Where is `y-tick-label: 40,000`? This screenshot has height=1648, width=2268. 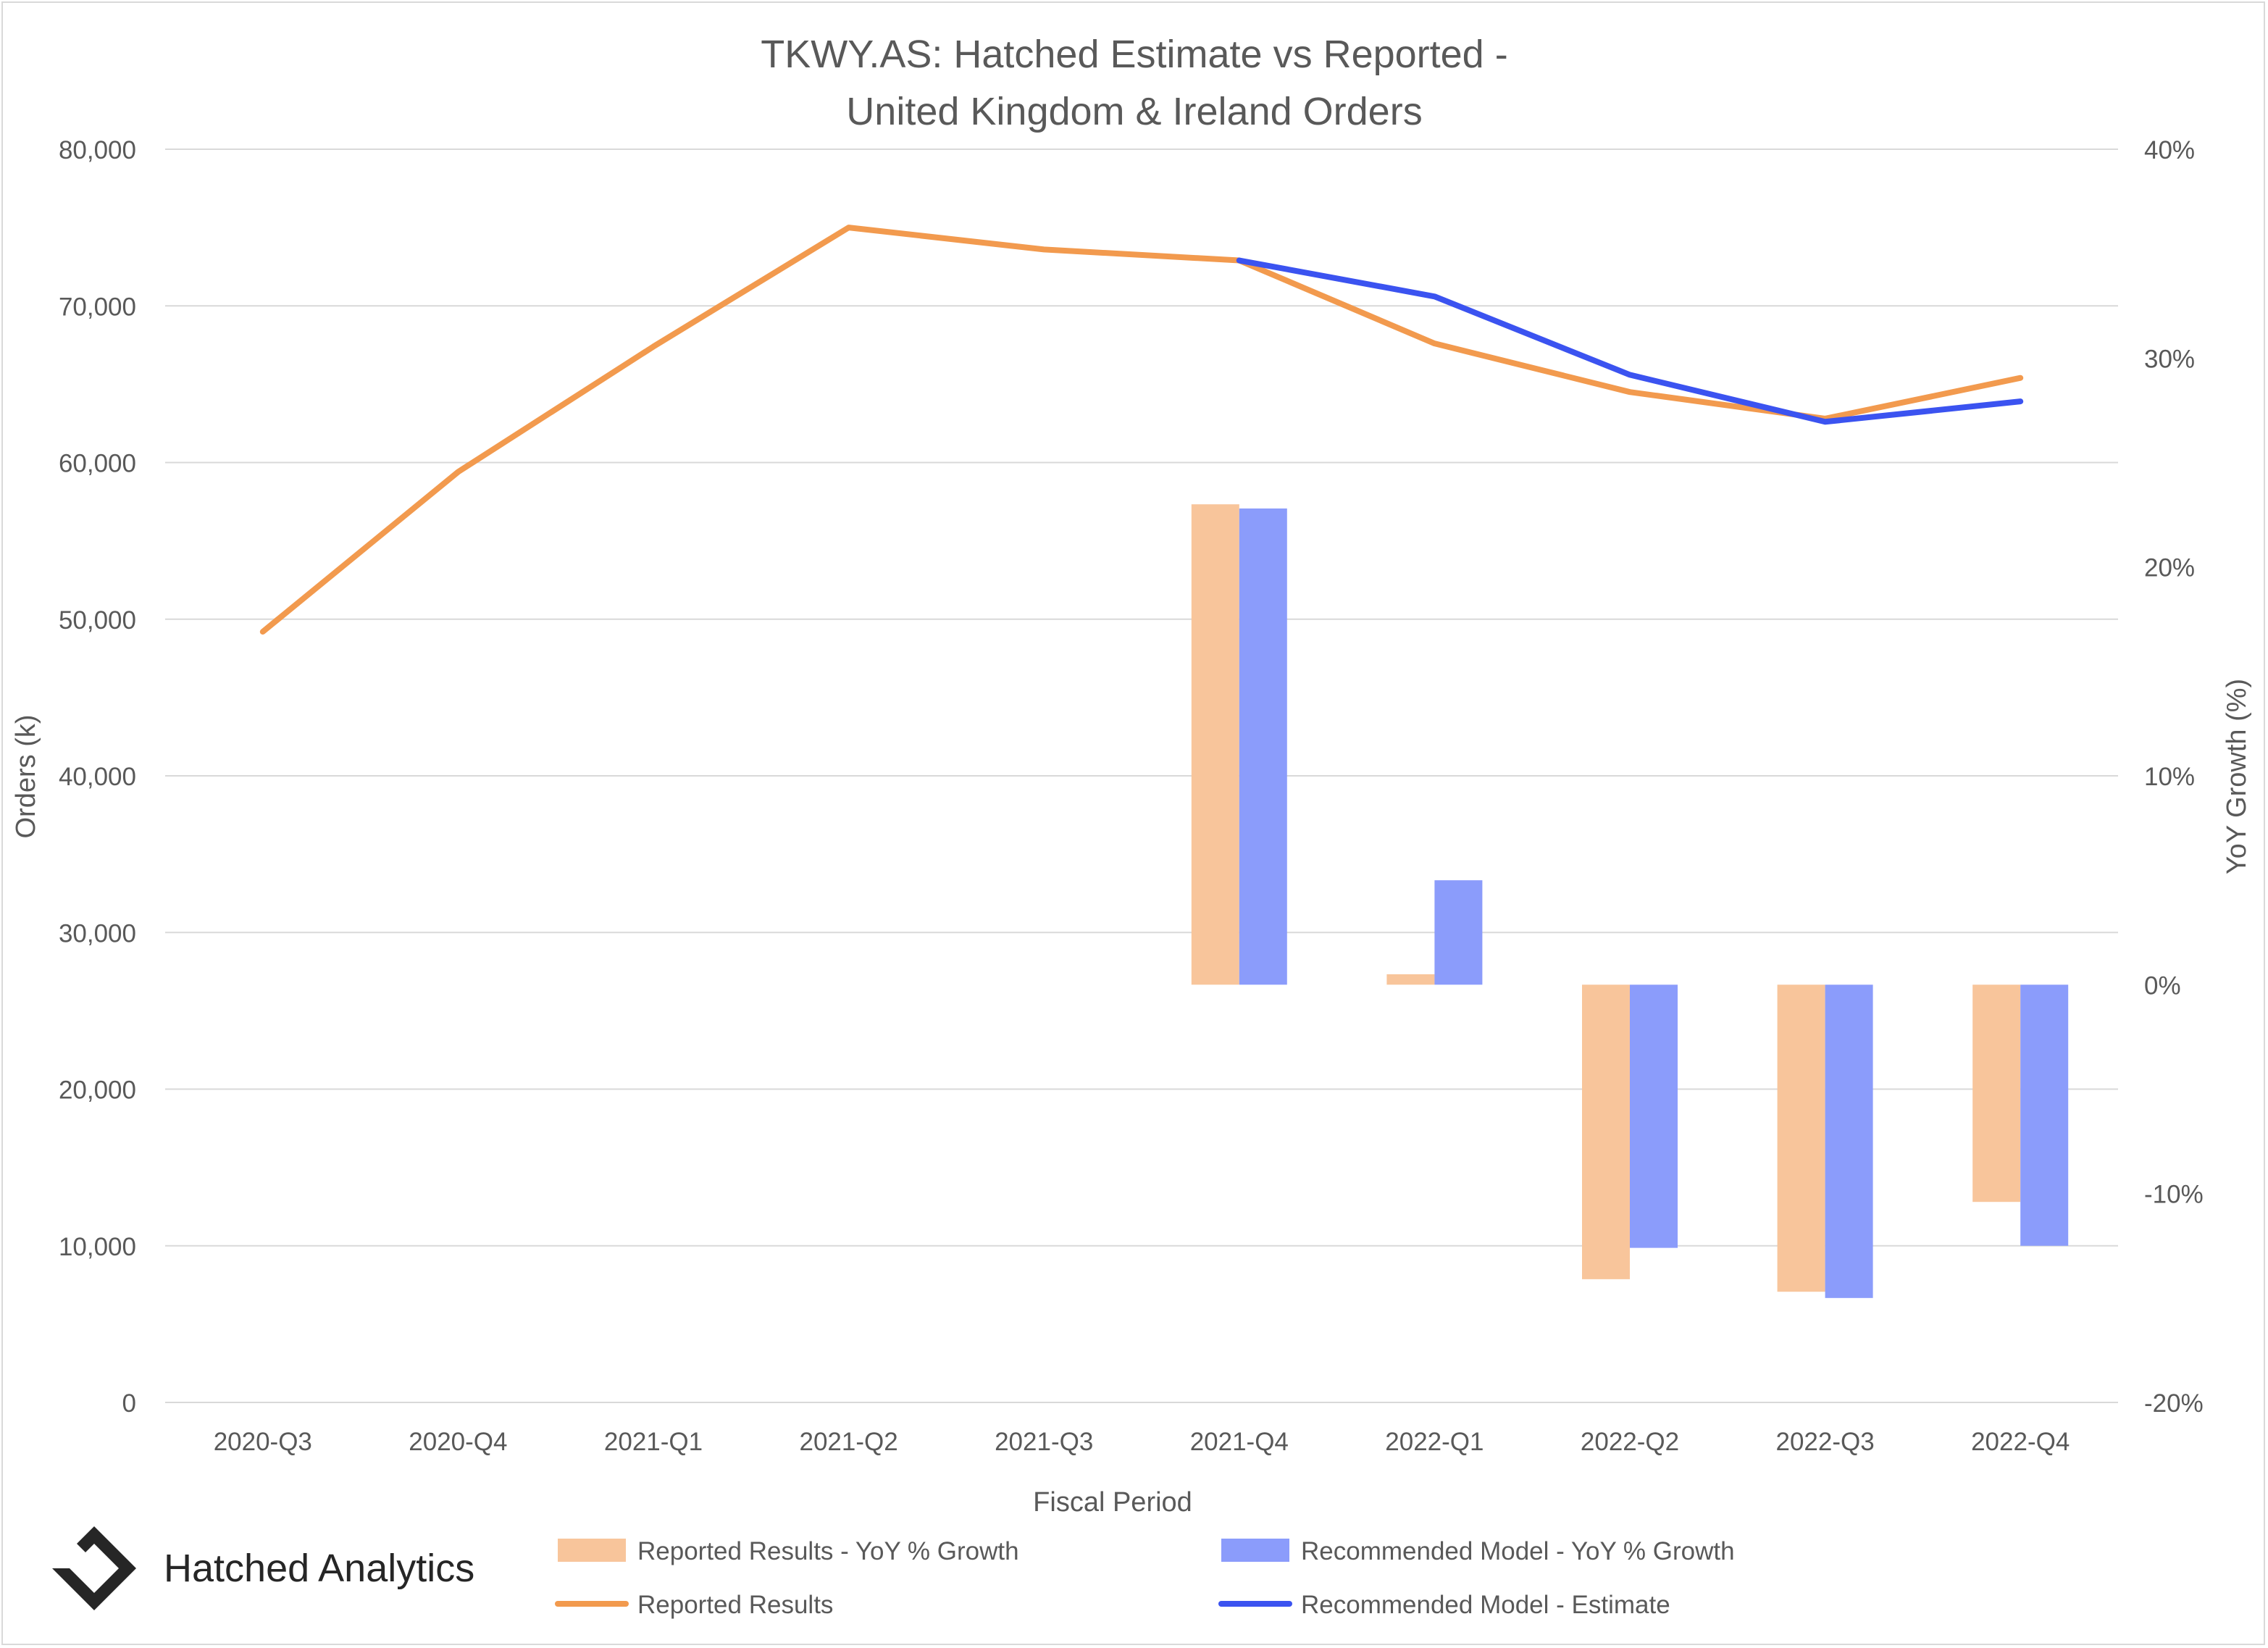
y-tick-label: 40,000 is located at coordinates (97, 777).